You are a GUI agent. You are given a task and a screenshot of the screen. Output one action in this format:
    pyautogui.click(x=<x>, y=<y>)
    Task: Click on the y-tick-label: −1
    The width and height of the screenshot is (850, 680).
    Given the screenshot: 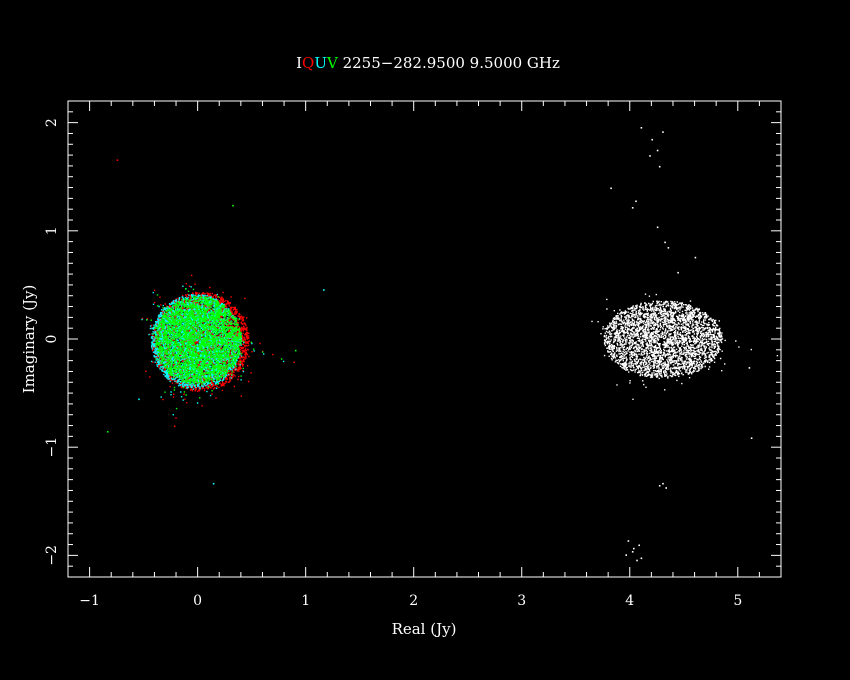 What is the action you would take?
    pyautogui.click(x=52, y=447)
    